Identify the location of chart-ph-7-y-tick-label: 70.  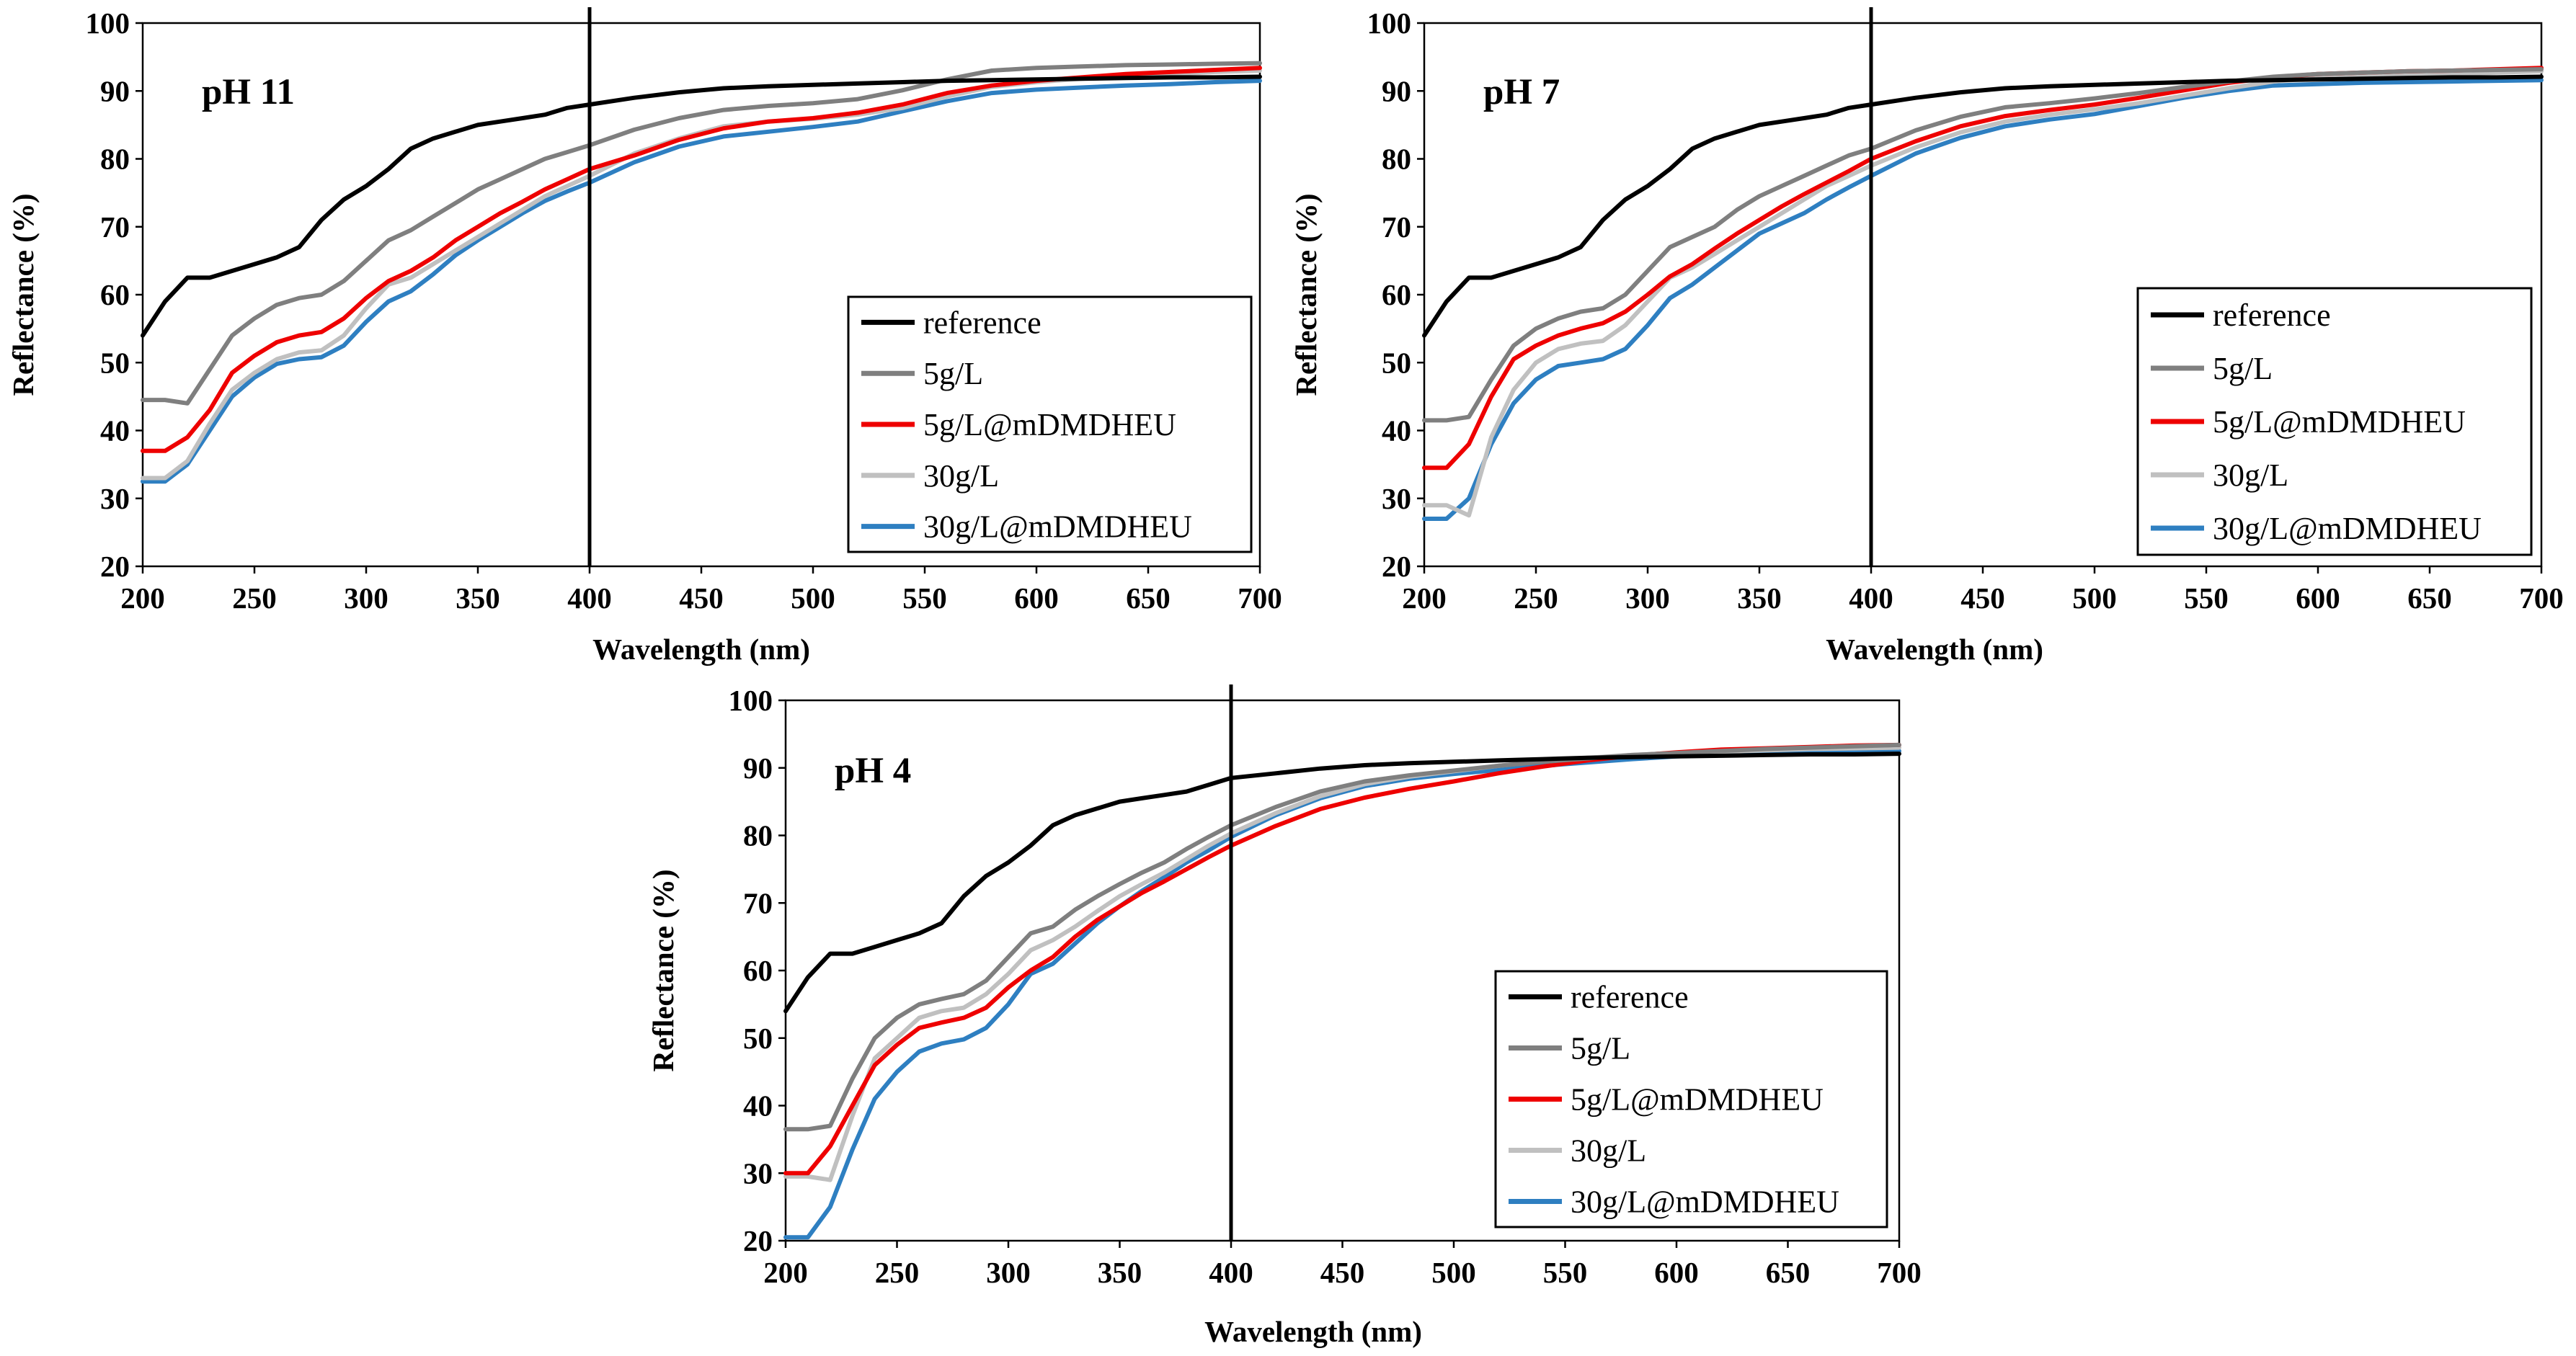
(1396, 227).